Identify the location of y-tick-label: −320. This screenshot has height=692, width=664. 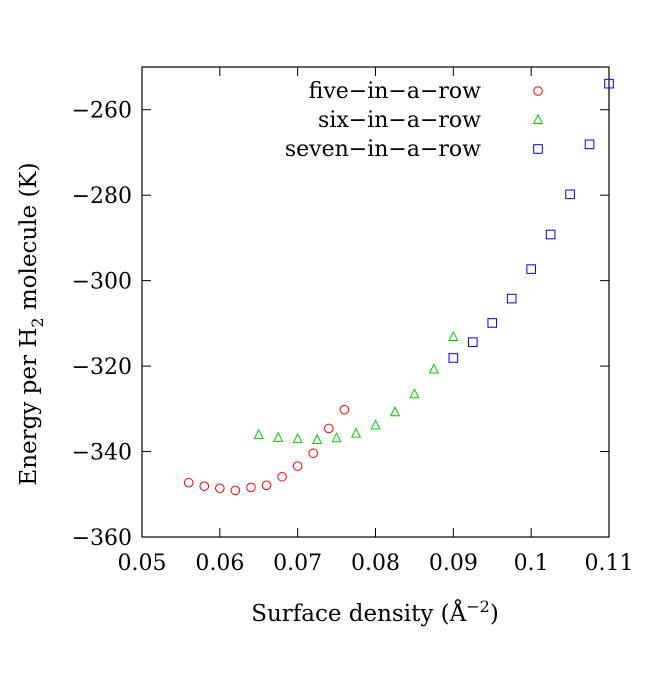
(102, 367).